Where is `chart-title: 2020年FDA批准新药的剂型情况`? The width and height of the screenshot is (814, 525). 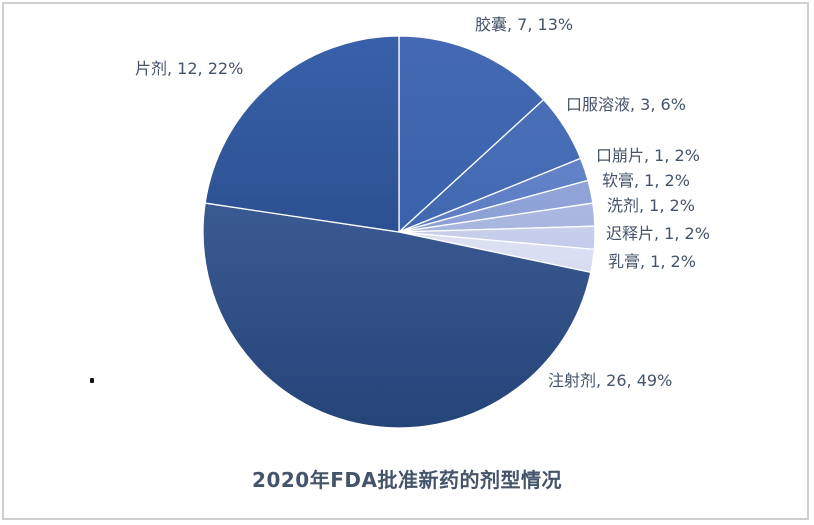
chart-title: 2020年FDA批准新药的剂型情况 is located at coordinates (407, 480).